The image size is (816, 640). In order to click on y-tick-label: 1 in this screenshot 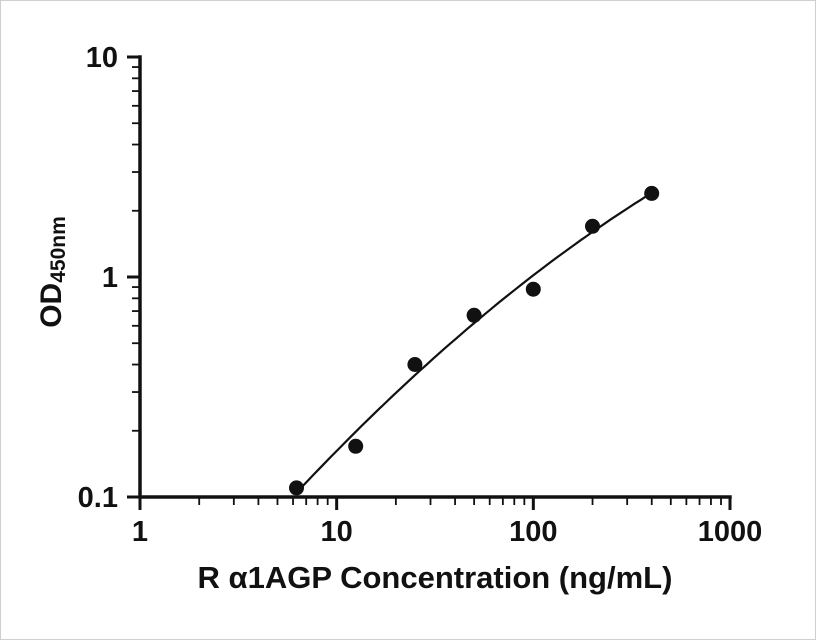, I will do `click(110, 278)`.